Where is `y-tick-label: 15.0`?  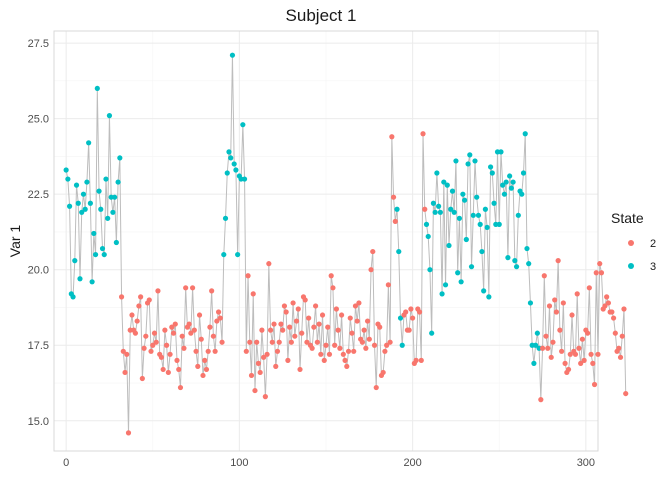
y-tick-label: 15.0 is located at coordinates (38, 422).